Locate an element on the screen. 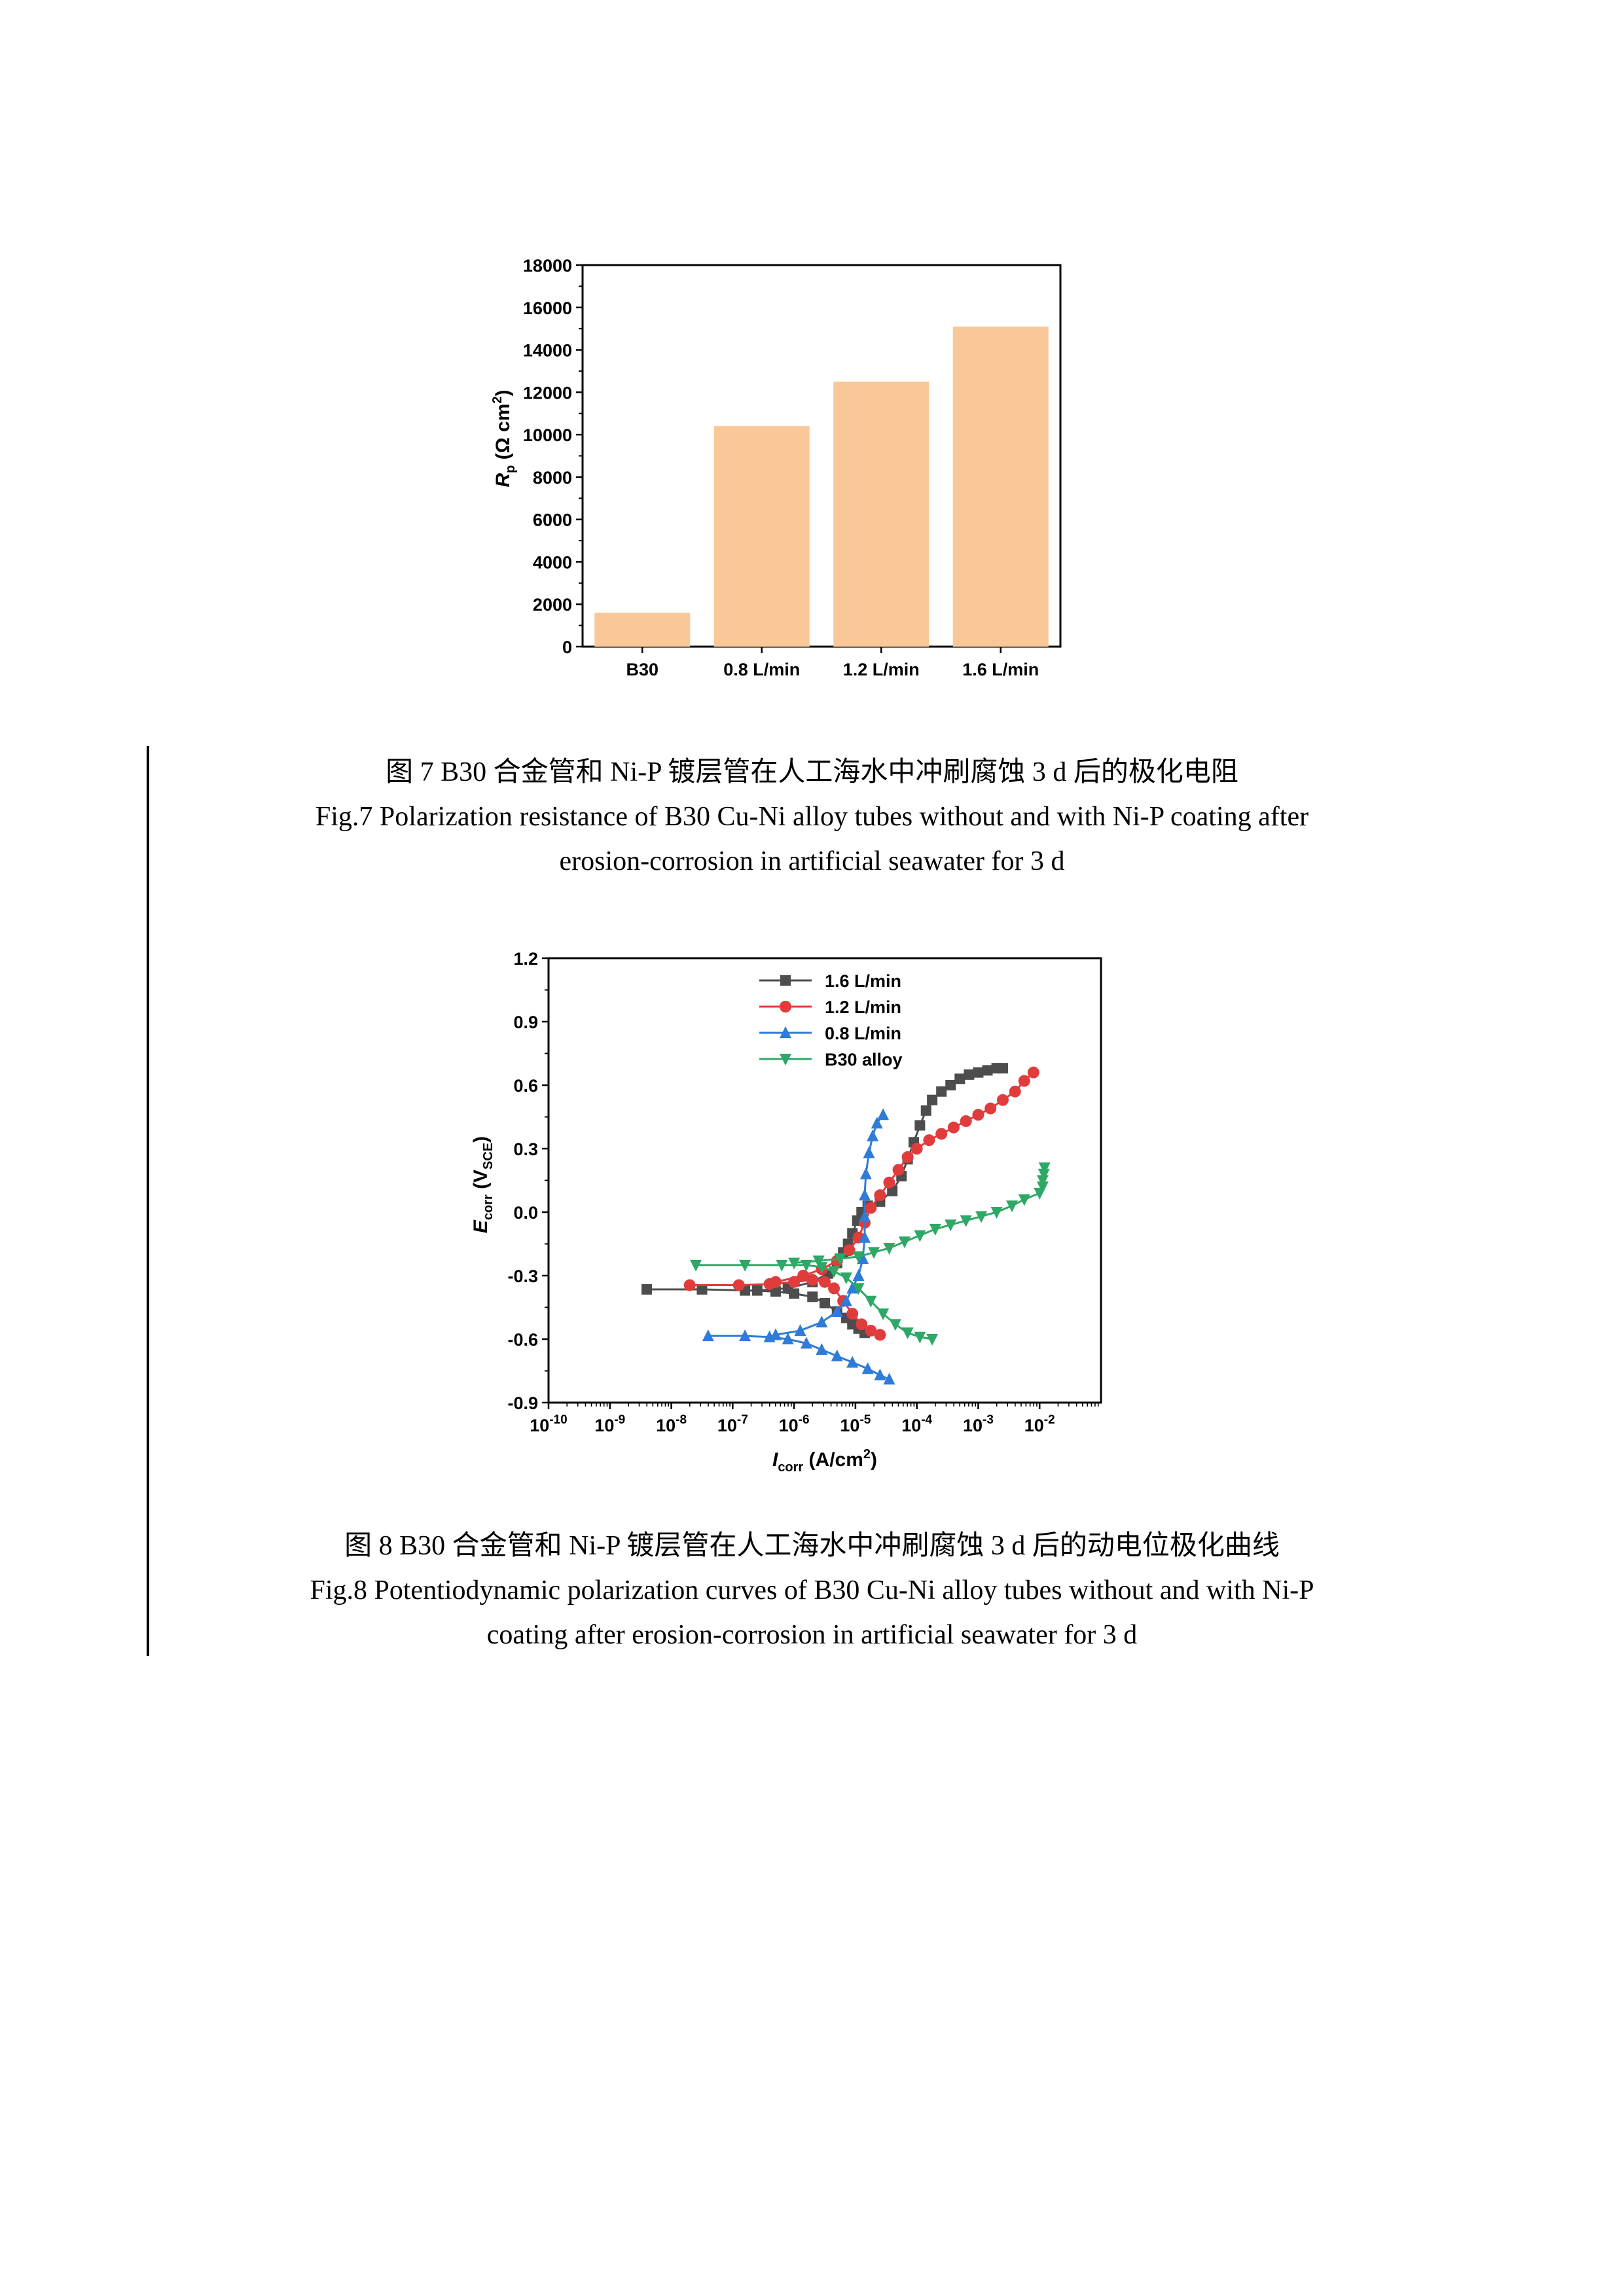  legend-item-2: 0.8 L/min is located at coordinates (830, 1033).